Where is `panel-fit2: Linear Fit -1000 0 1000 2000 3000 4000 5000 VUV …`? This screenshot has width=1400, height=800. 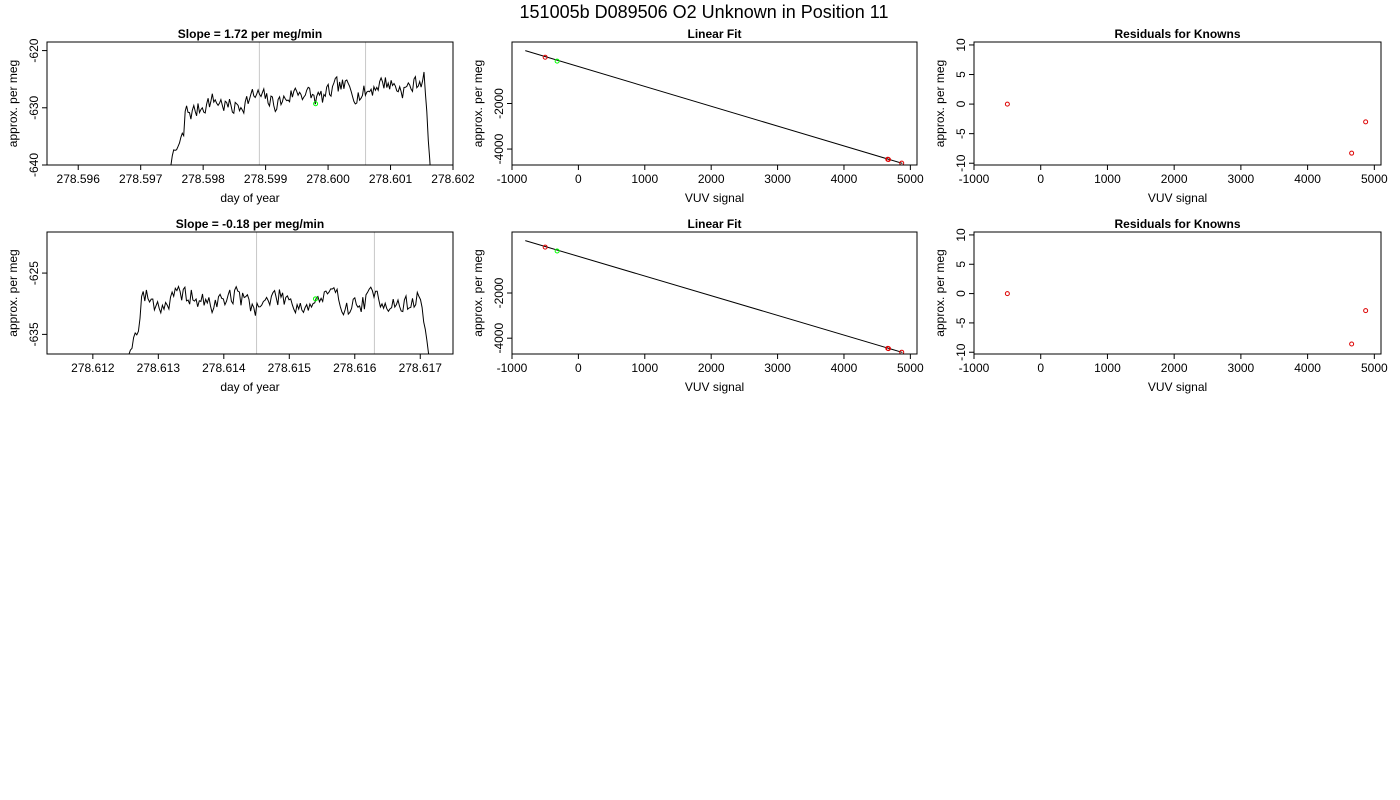
panel-fit2: Linear Fit -1000 0 1000 2000 3000 4000 5000 VUV … is located at coordinates (697, 305).